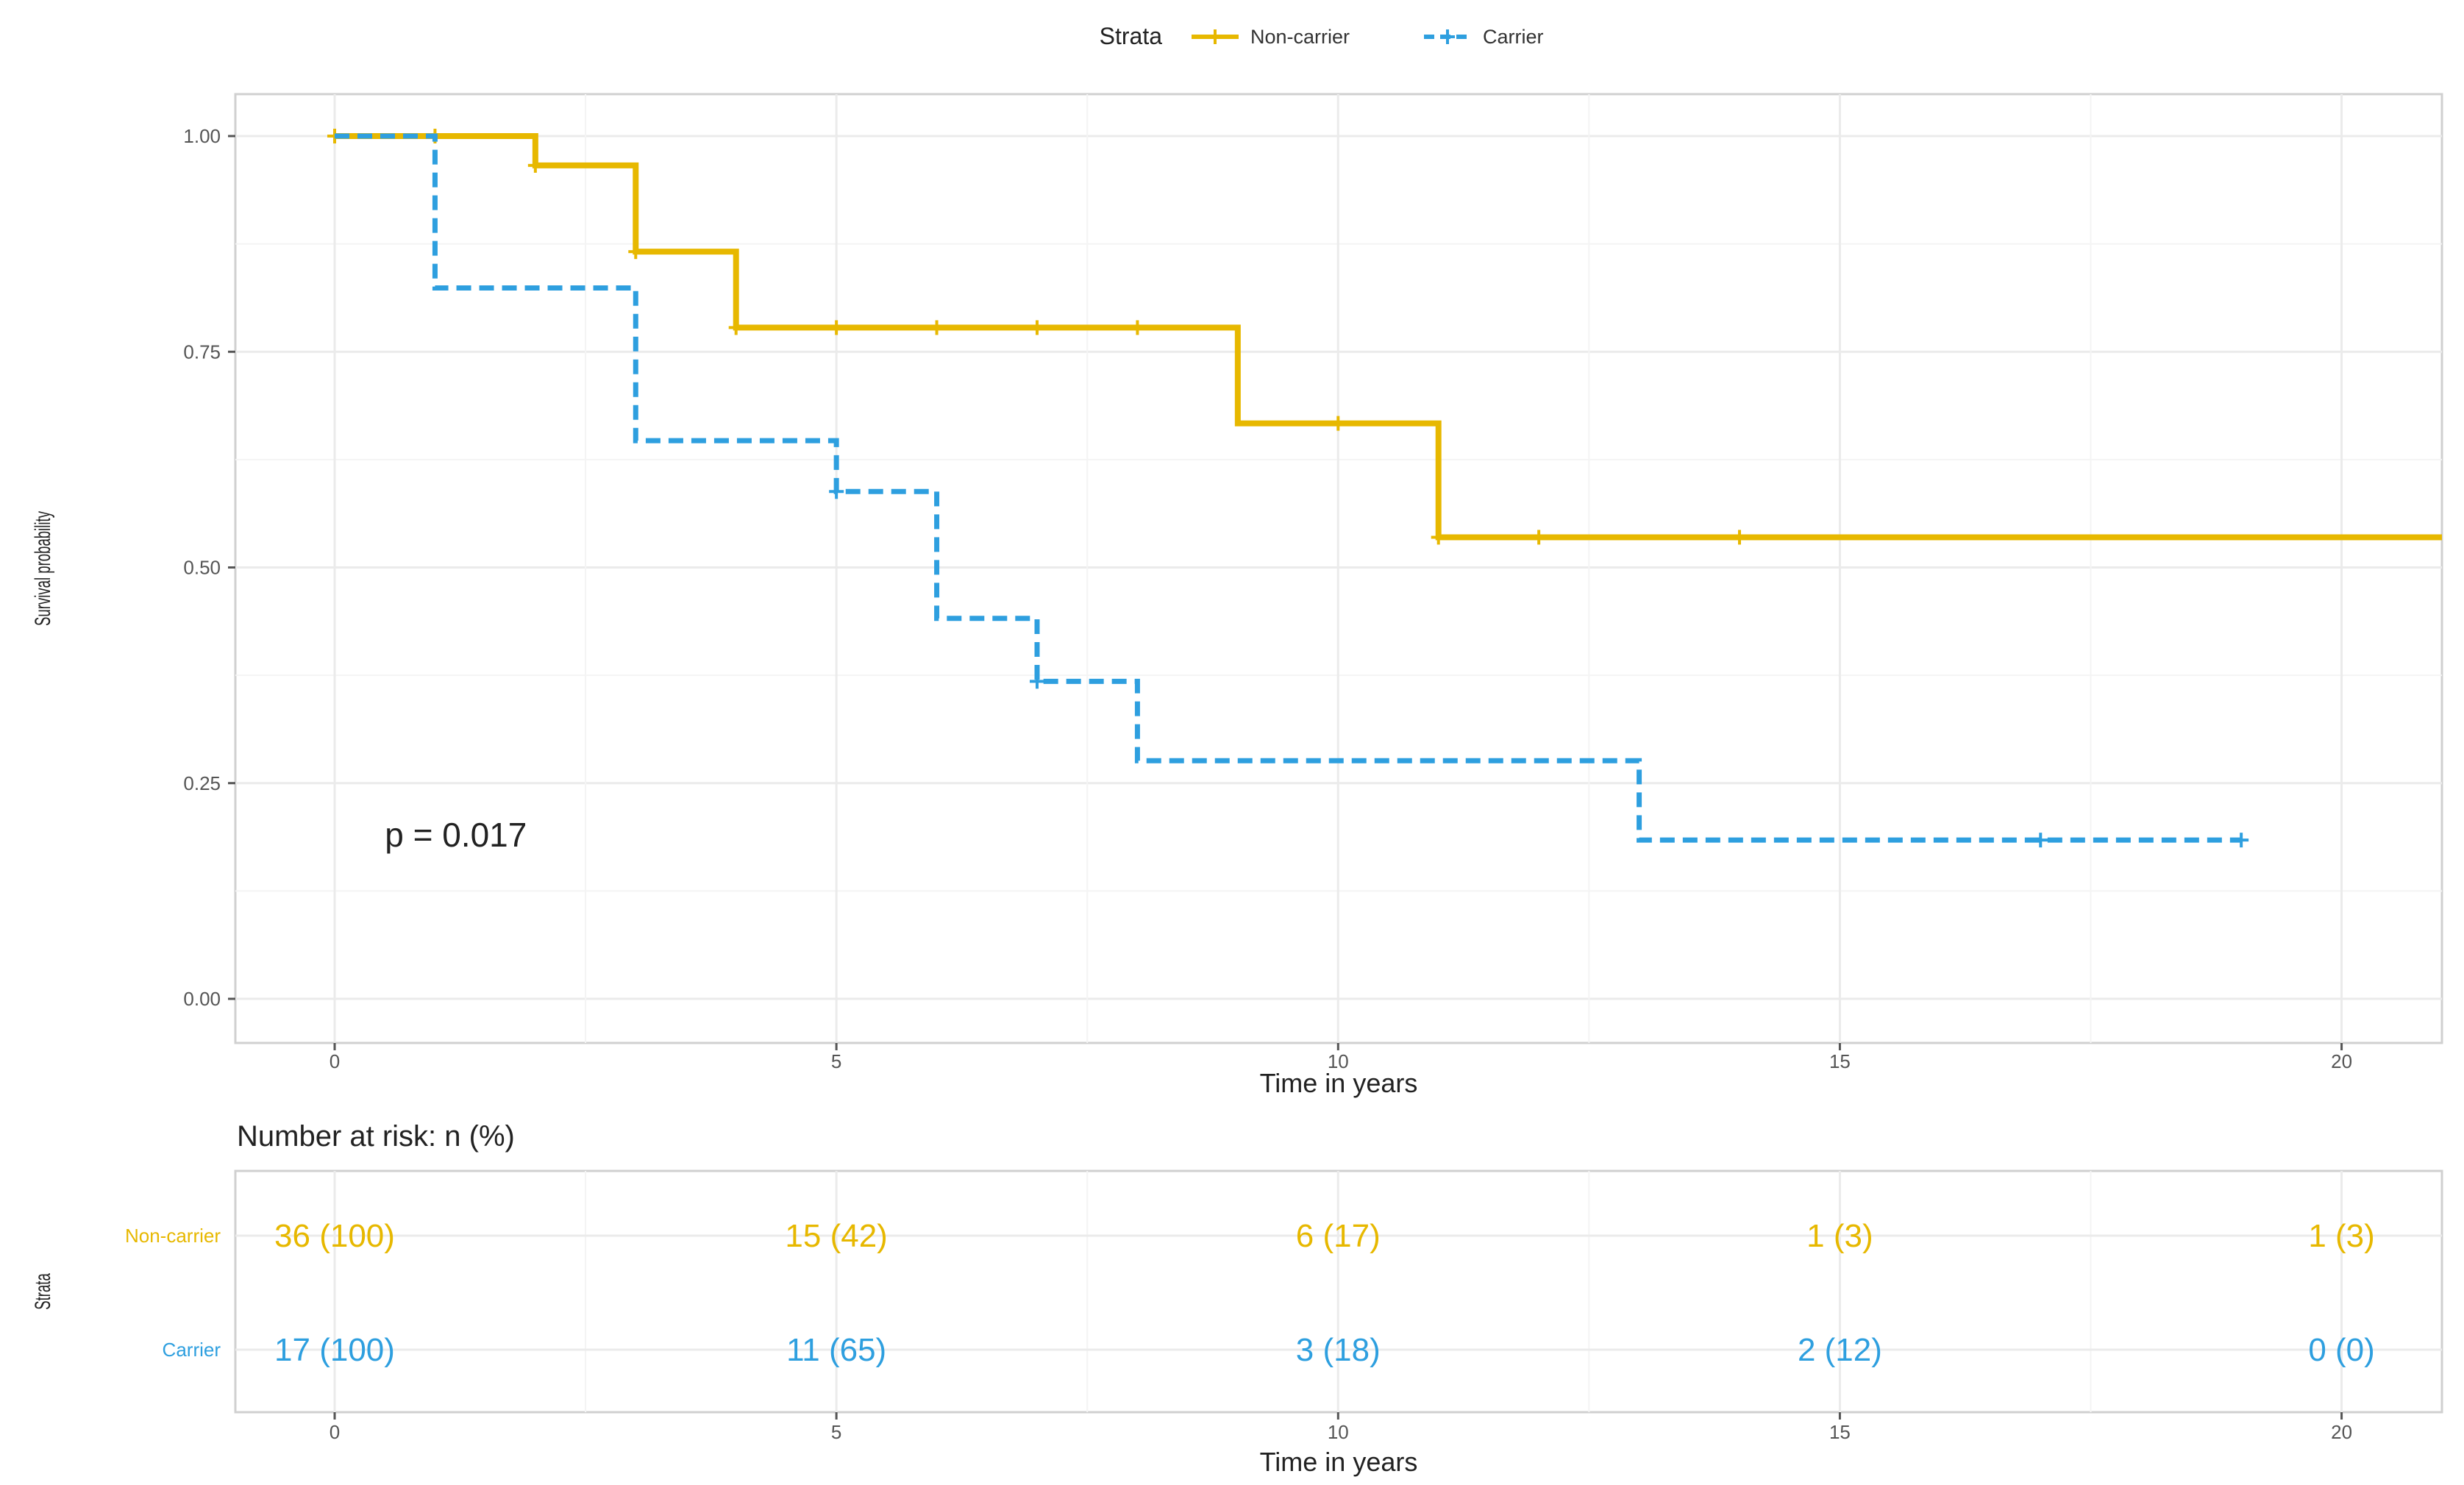  Describe the element at coordinates (202, 568) in the screenshot. I see `y-tick-label: 0.50` at that location.